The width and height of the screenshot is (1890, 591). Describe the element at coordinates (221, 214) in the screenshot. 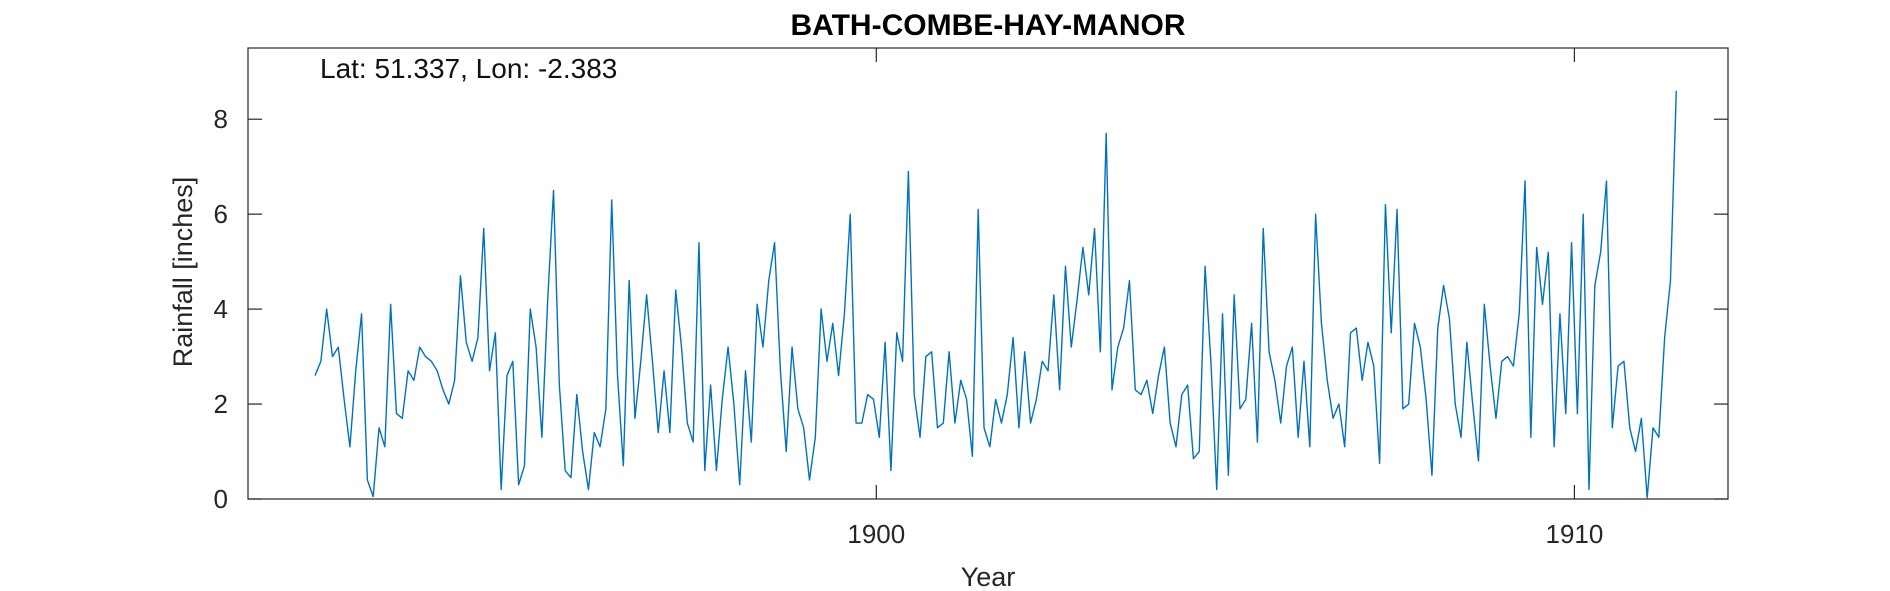

I see `y-tick-label: 6` at that location.